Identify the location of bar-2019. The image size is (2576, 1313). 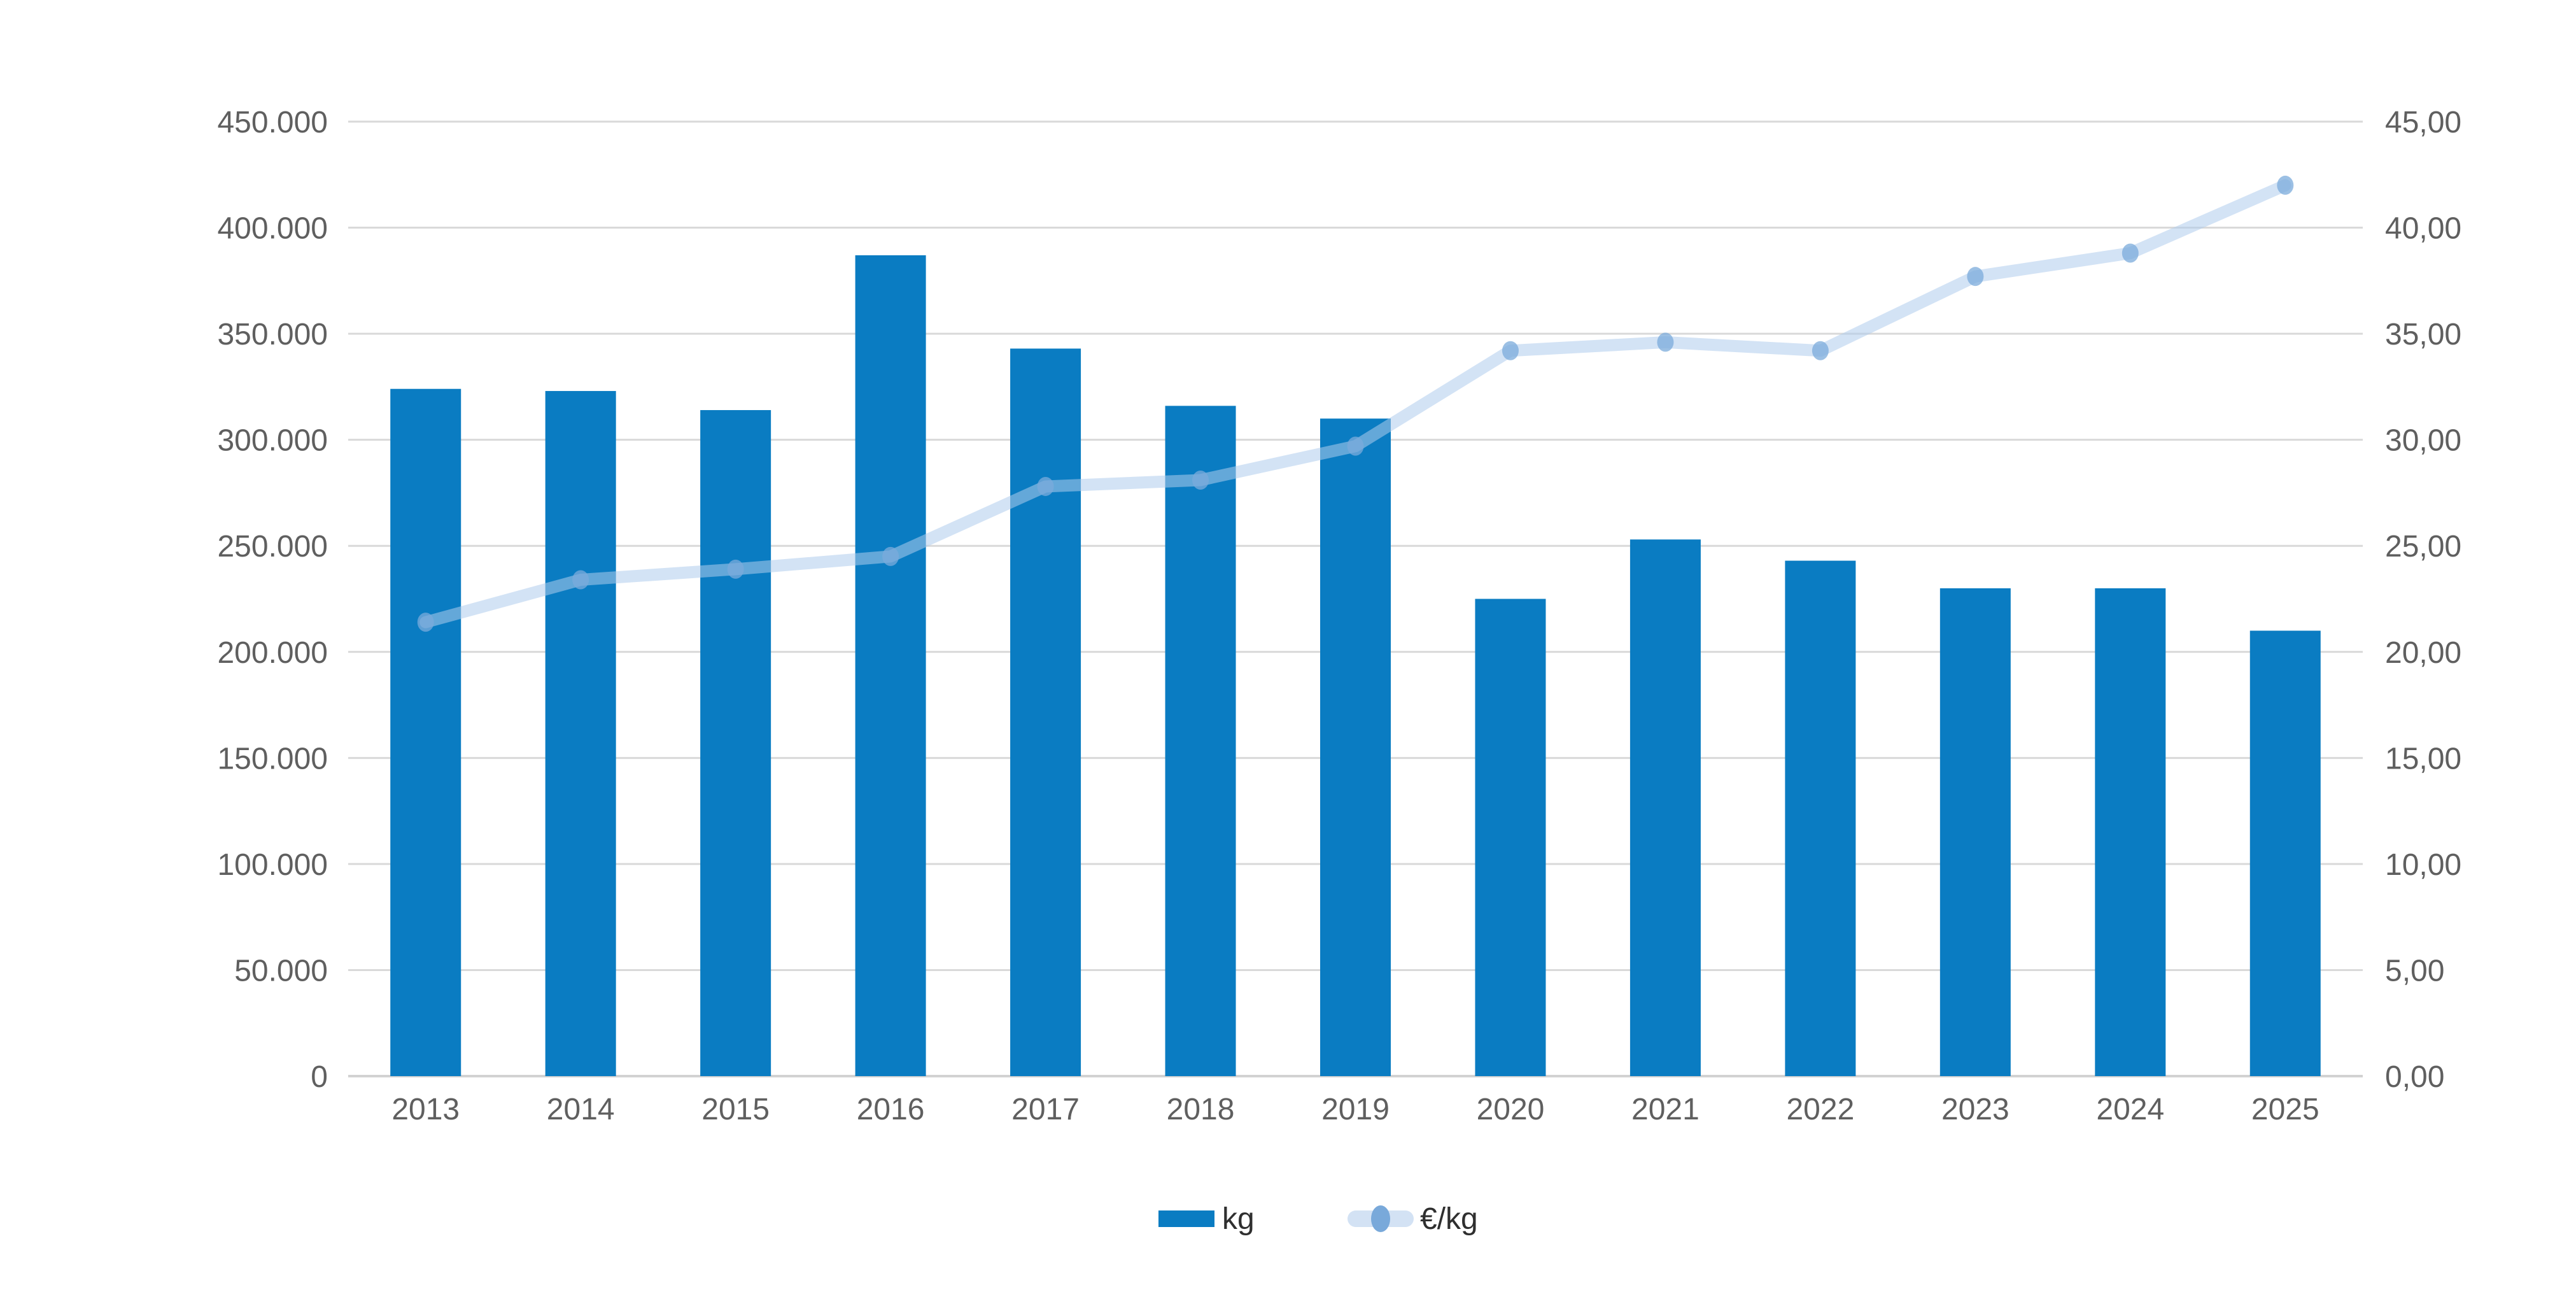
(1356, 747).